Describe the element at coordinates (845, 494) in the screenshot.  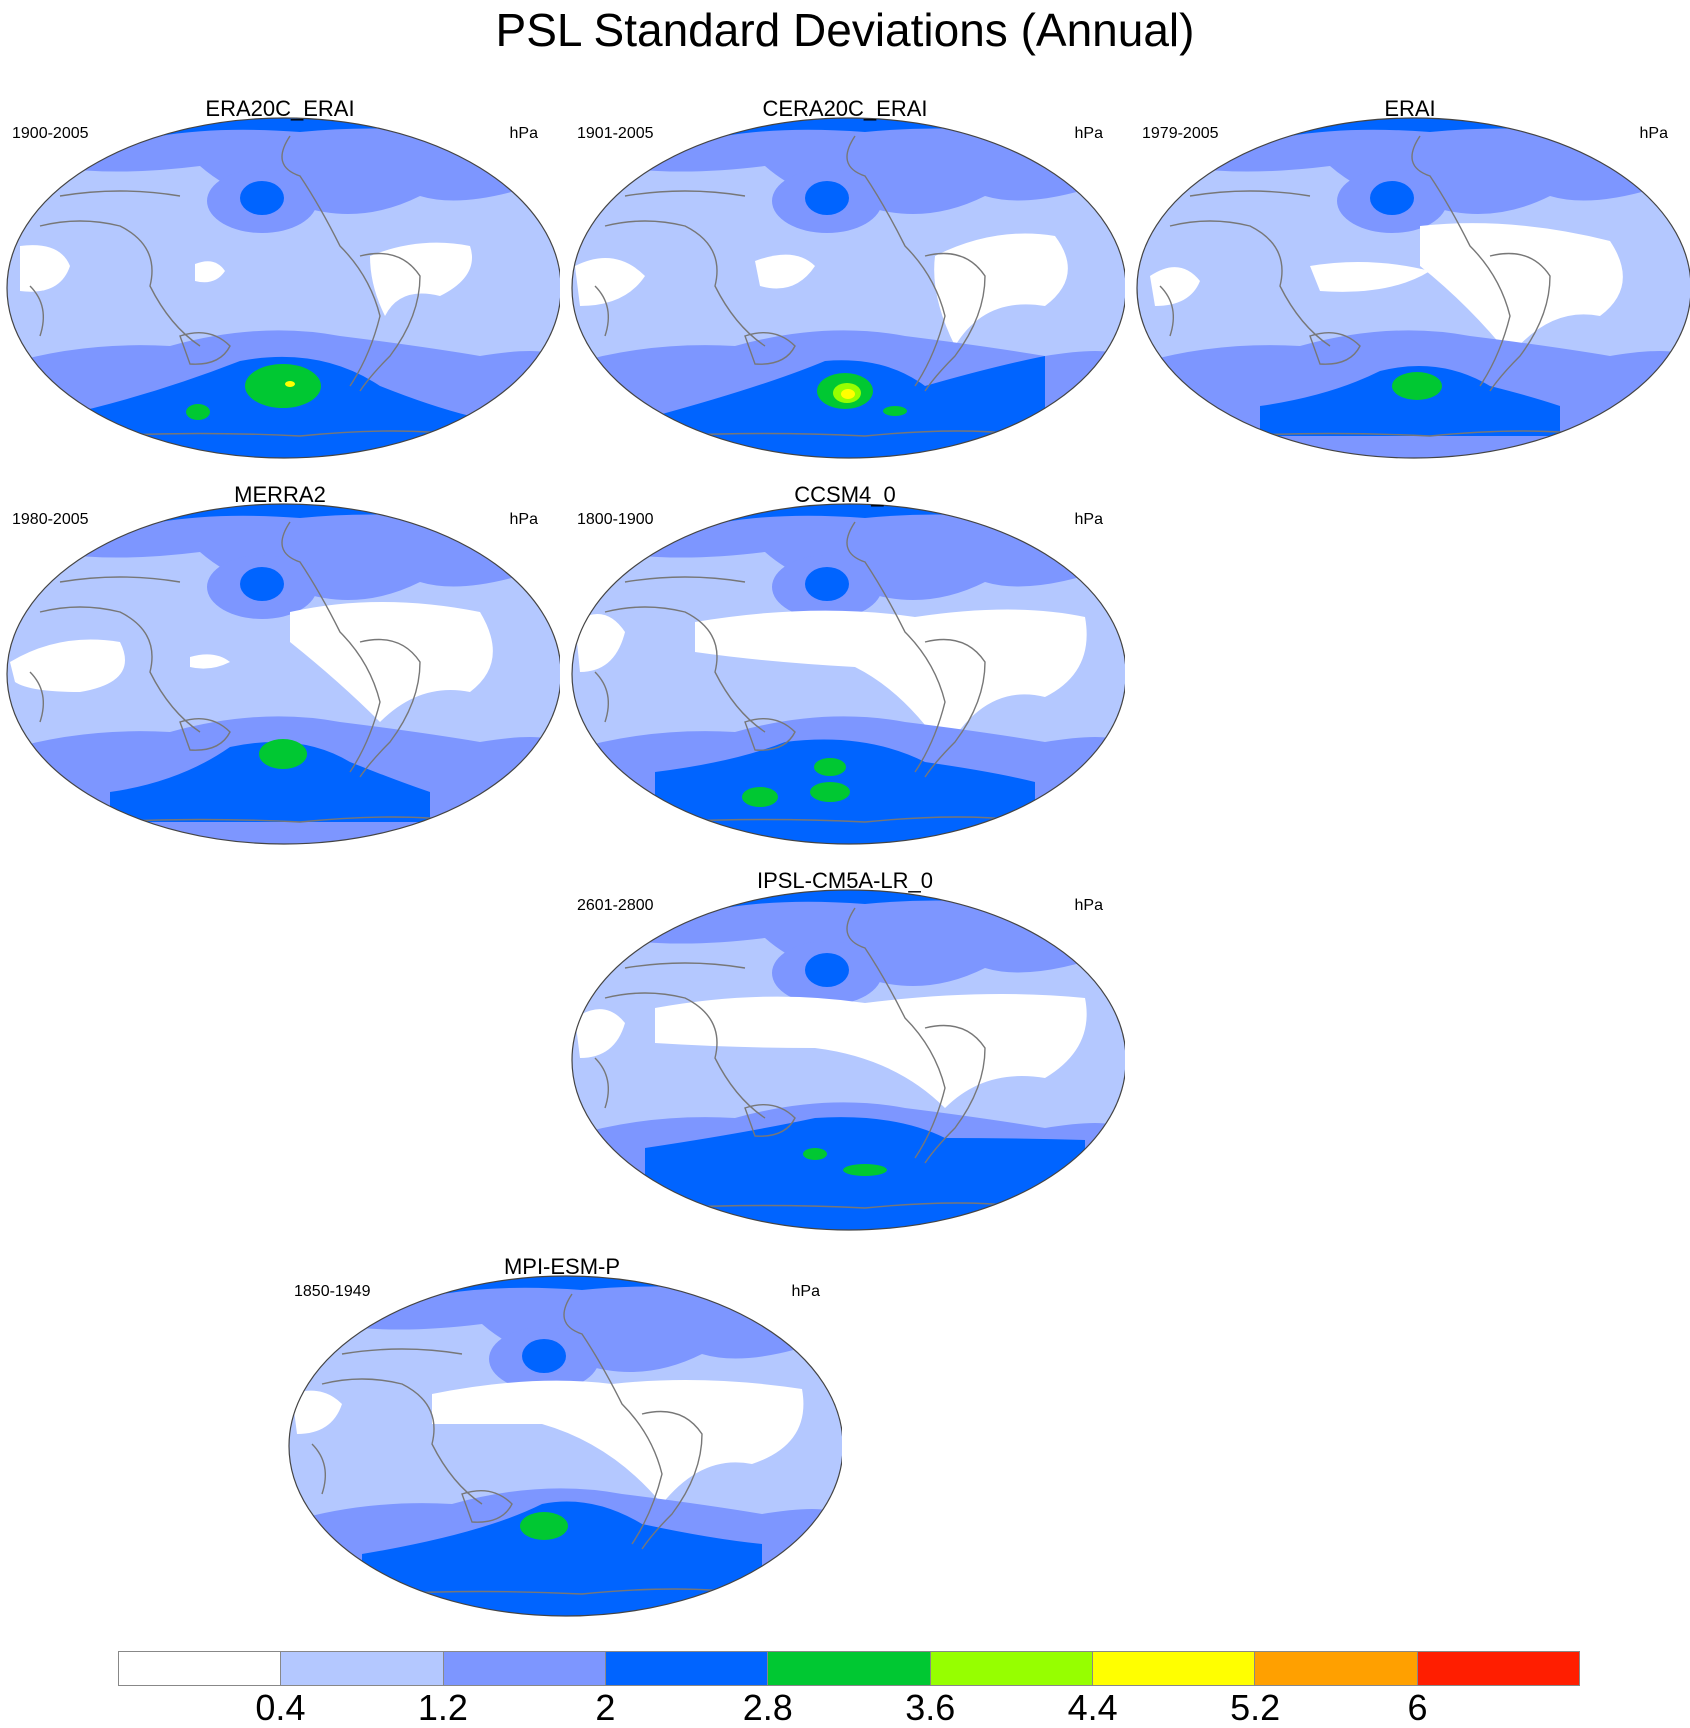
I see `panel-title: CCSM4_0` at that location.